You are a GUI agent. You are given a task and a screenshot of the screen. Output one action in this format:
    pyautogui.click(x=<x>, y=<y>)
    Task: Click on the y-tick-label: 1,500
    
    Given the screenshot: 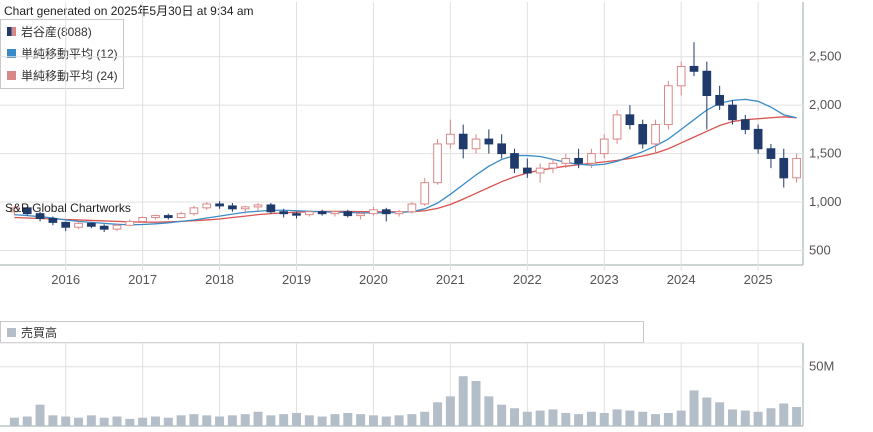 What is the action you would take?
    pyautogui.click(x=825, y=153)
    